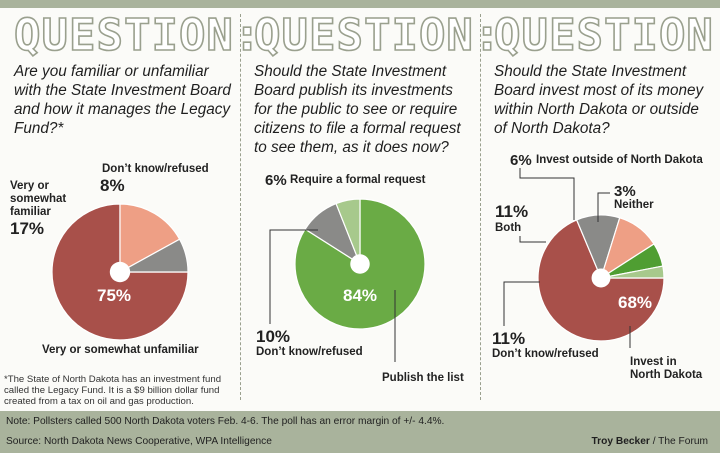 Image resolution: width=720 pixels, height=453 pixels. What do you see at coordinates (30, 212) in the screenshot?
I see `label-familiar-line3: familiar` at bounding box center [30, 212].